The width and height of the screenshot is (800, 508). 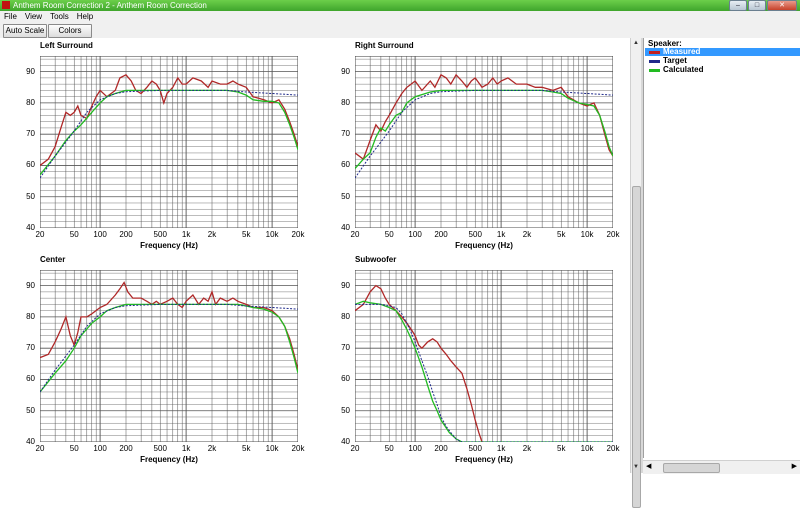 I want to click on center-title: Center, so click(x=53, y=259).